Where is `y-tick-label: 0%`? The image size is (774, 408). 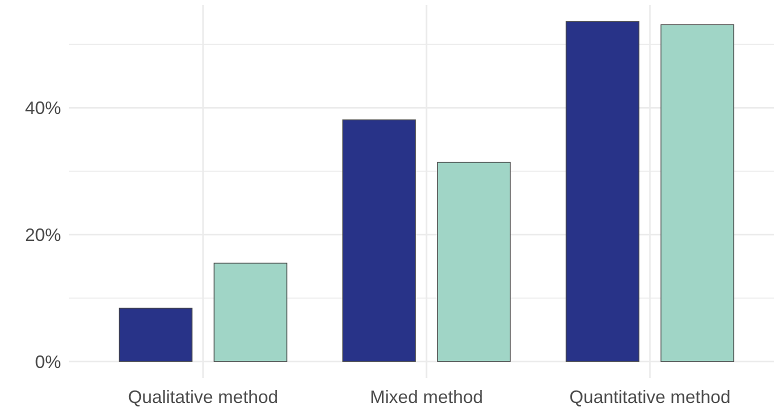 y-tick-label: 0% is located at coordinates (47, 362).